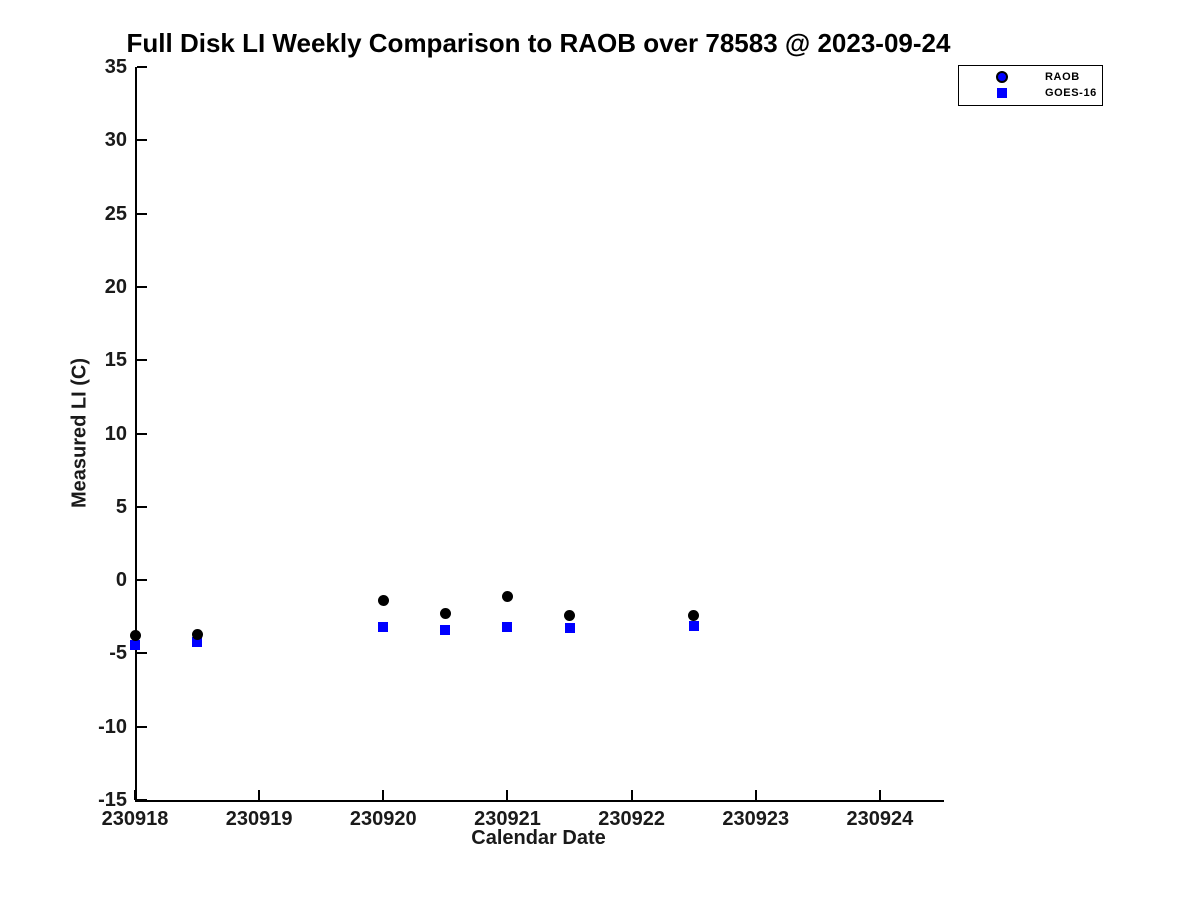 The image size is (1200, 900). I want to click on x-tick-label: 230918, so click(135, 819).